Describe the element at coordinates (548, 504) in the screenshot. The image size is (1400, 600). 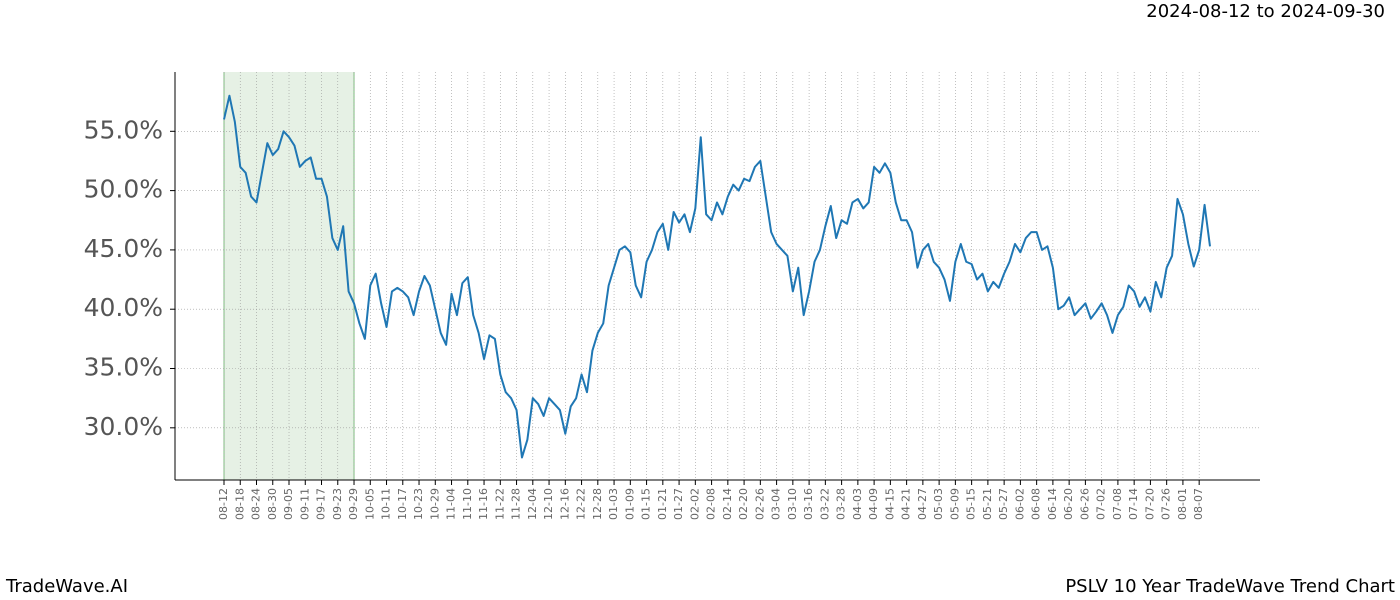
I see `x-tick-label: 12-10` at that location.